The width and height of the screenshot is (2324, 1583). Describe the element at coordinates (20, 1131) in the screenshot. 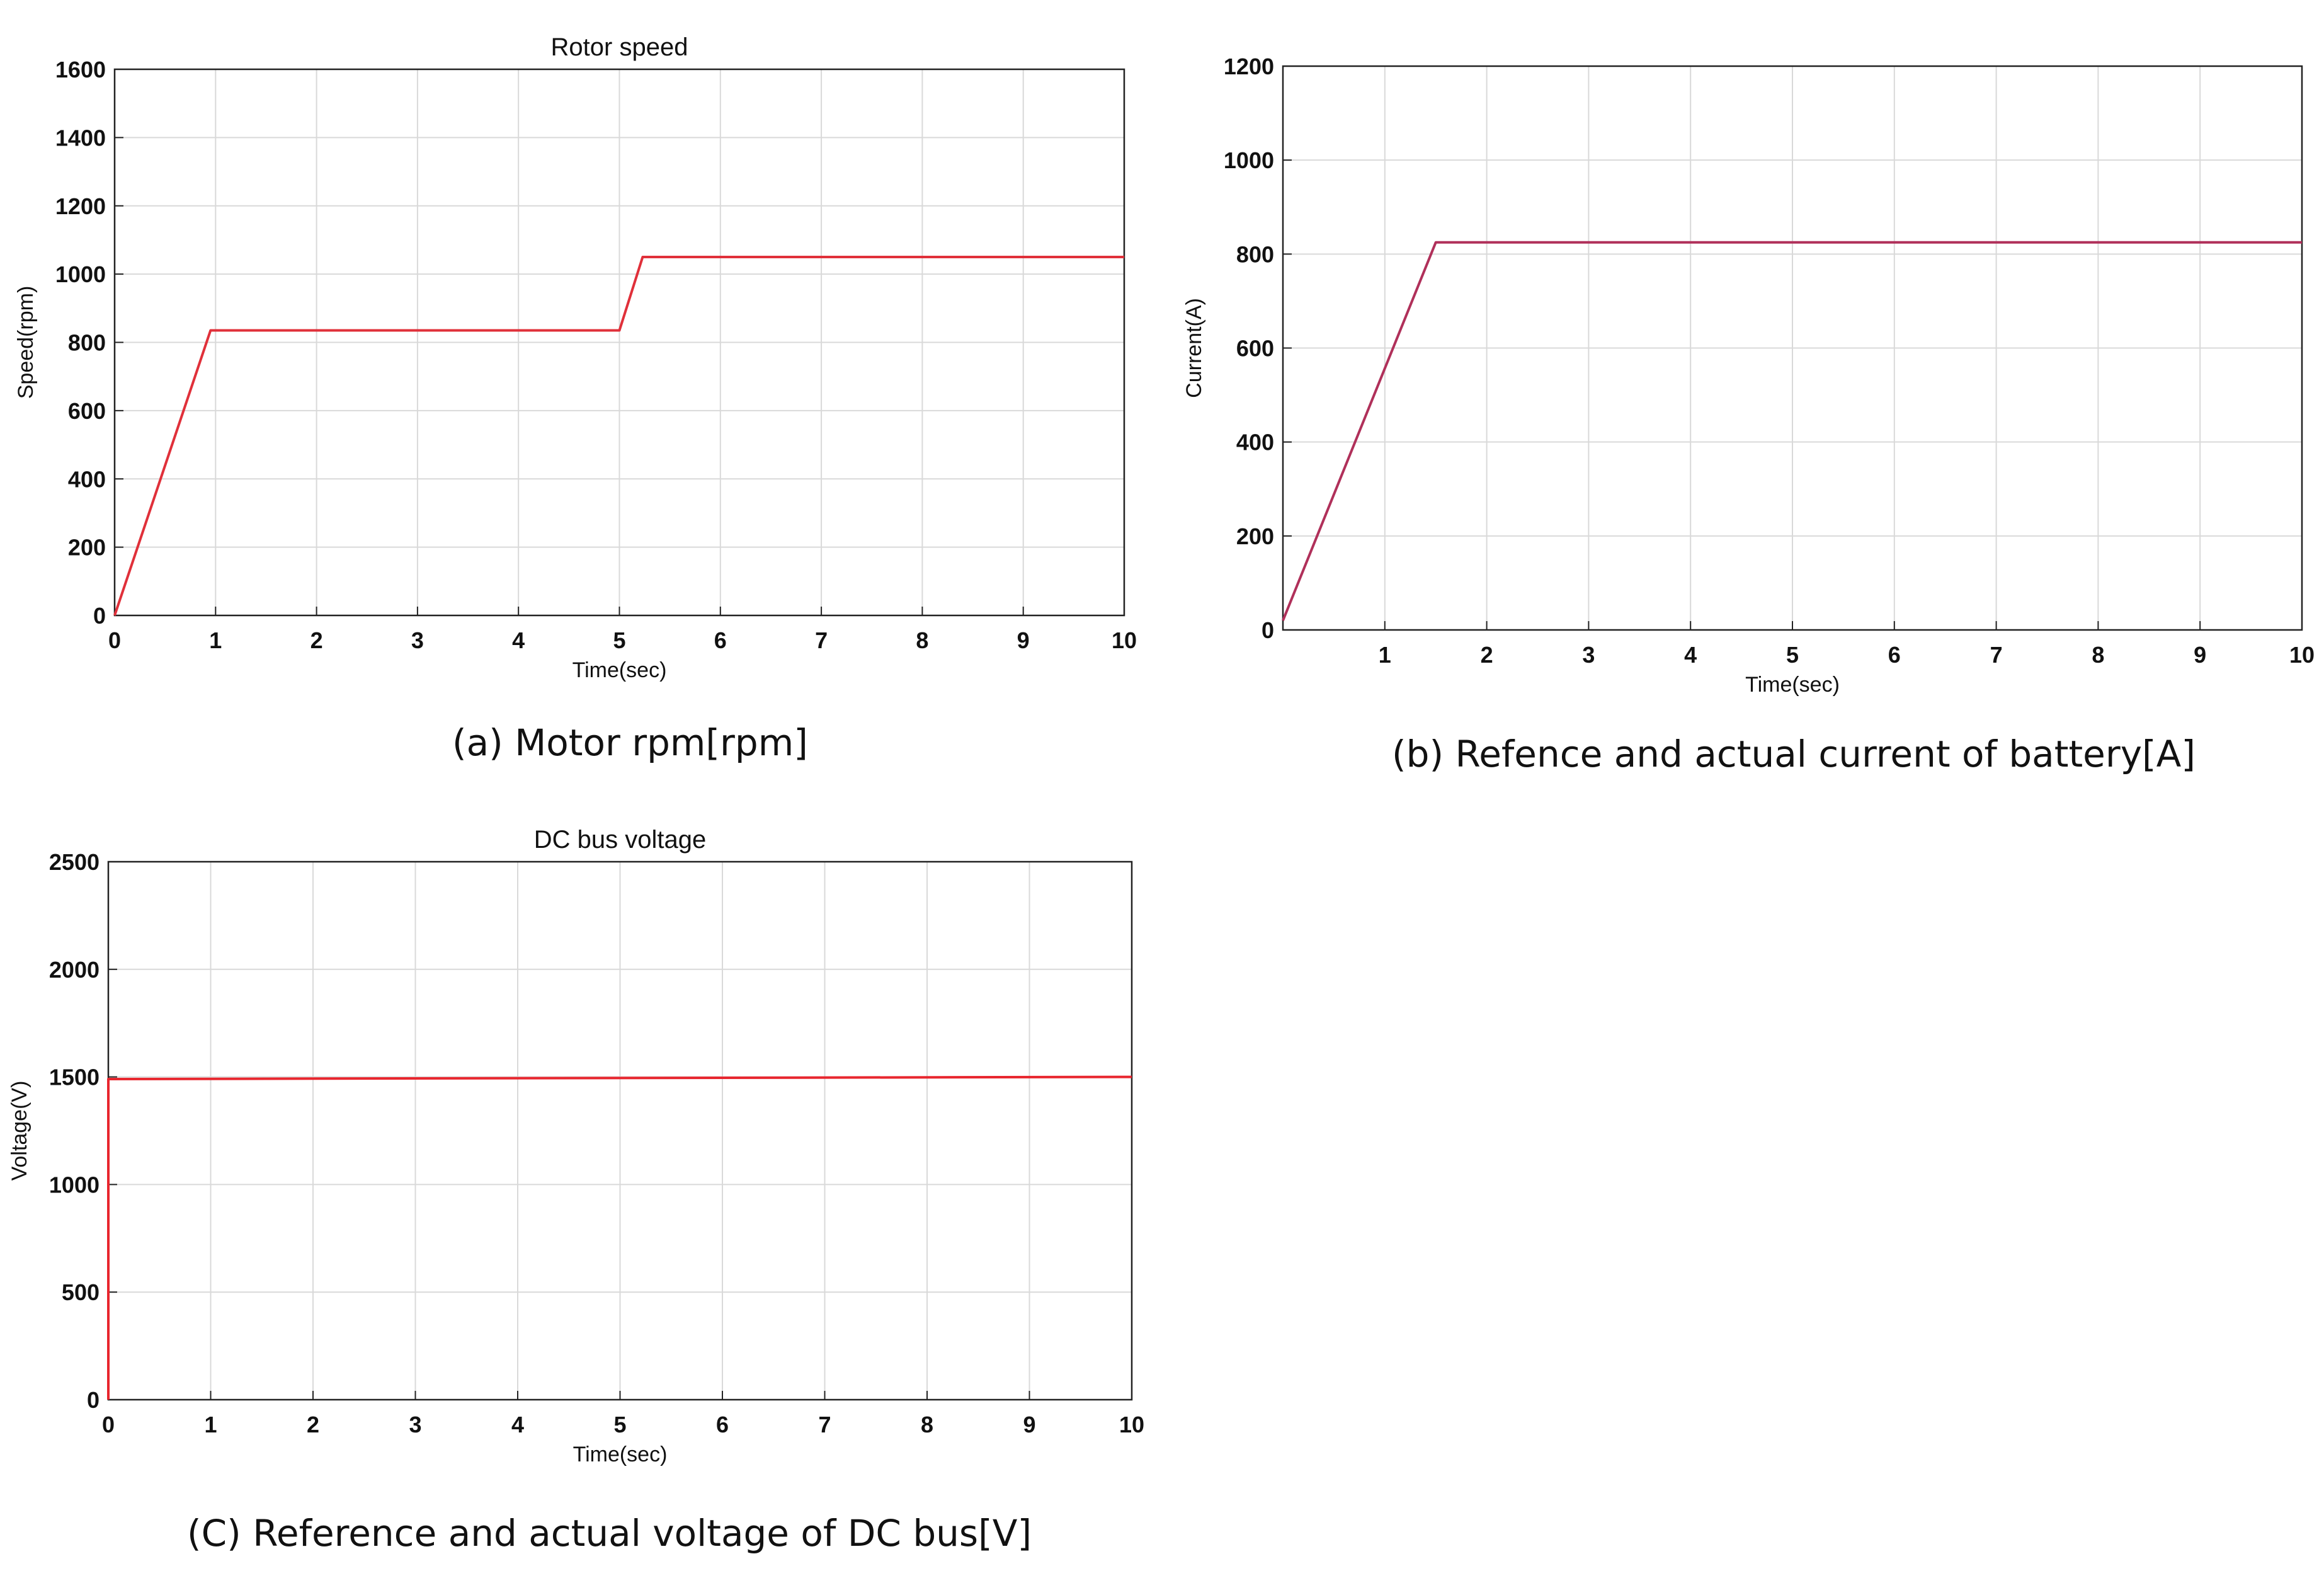

I see `y-axis-label: Voltage(V)` at that location.